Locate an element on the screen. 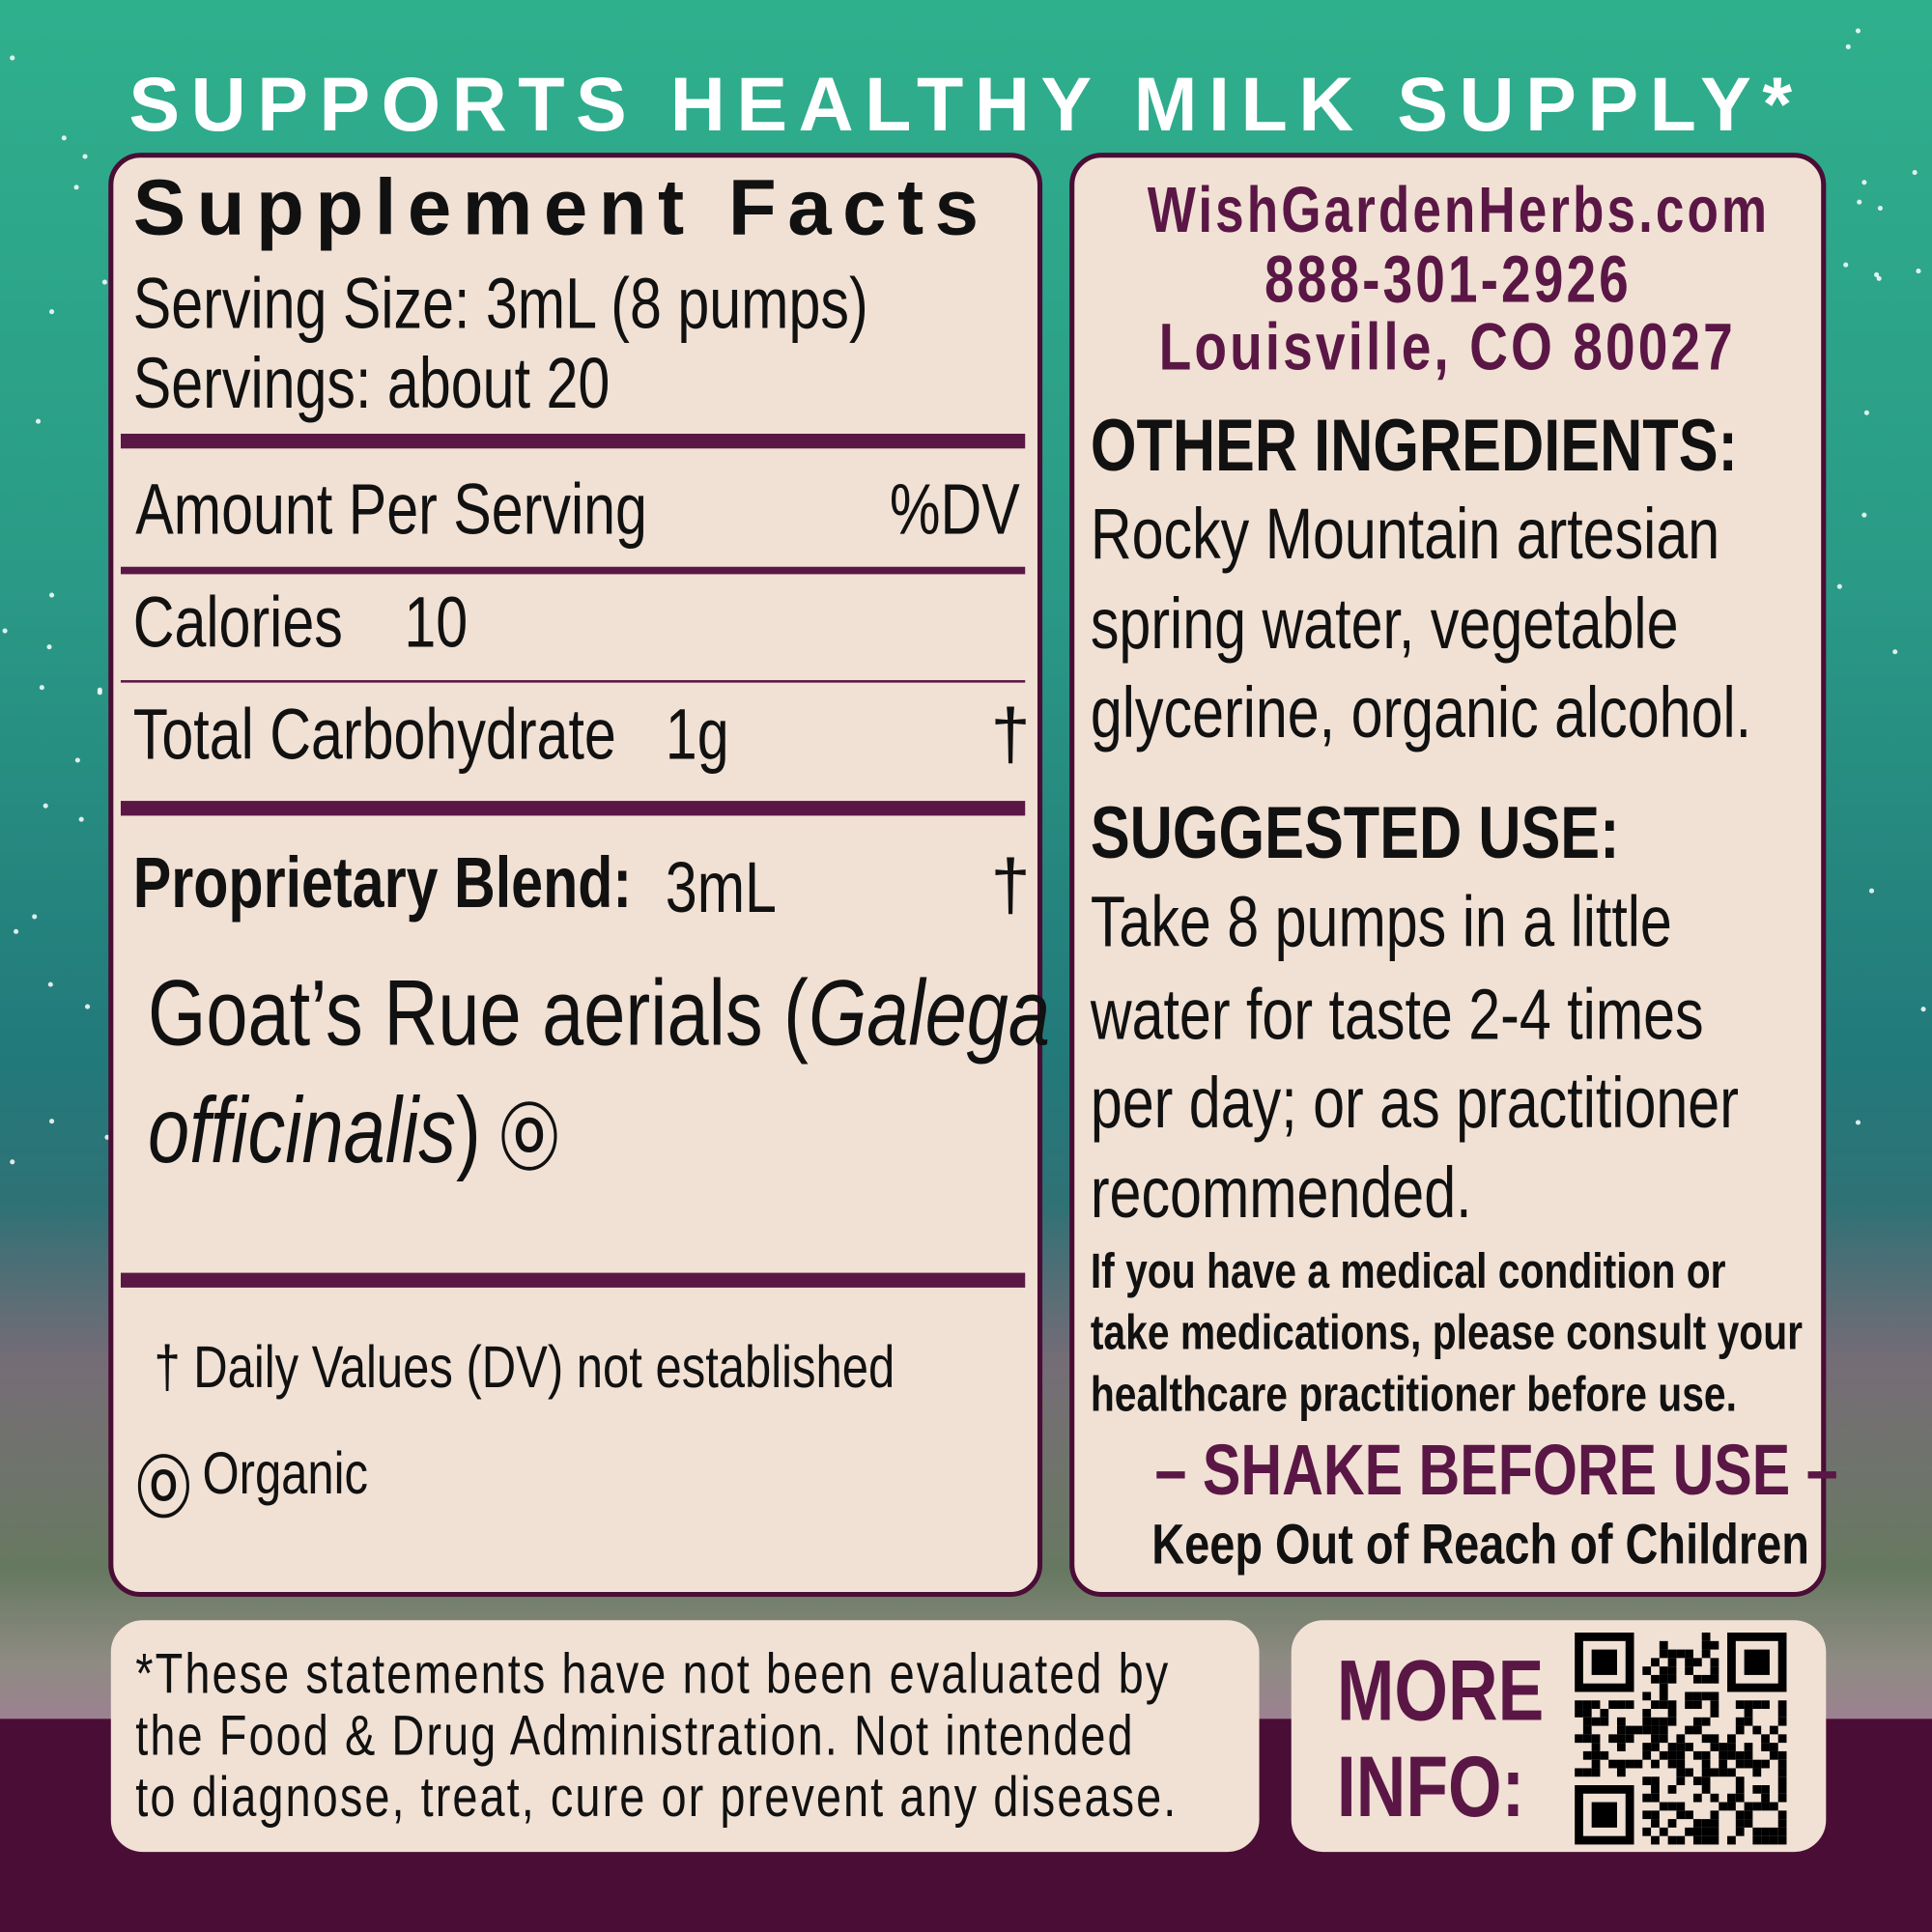 Image resolution: width=1932 pixels, height=1932 pixels. facts-title: Supplement Facts is located at coordinates (561, 207).